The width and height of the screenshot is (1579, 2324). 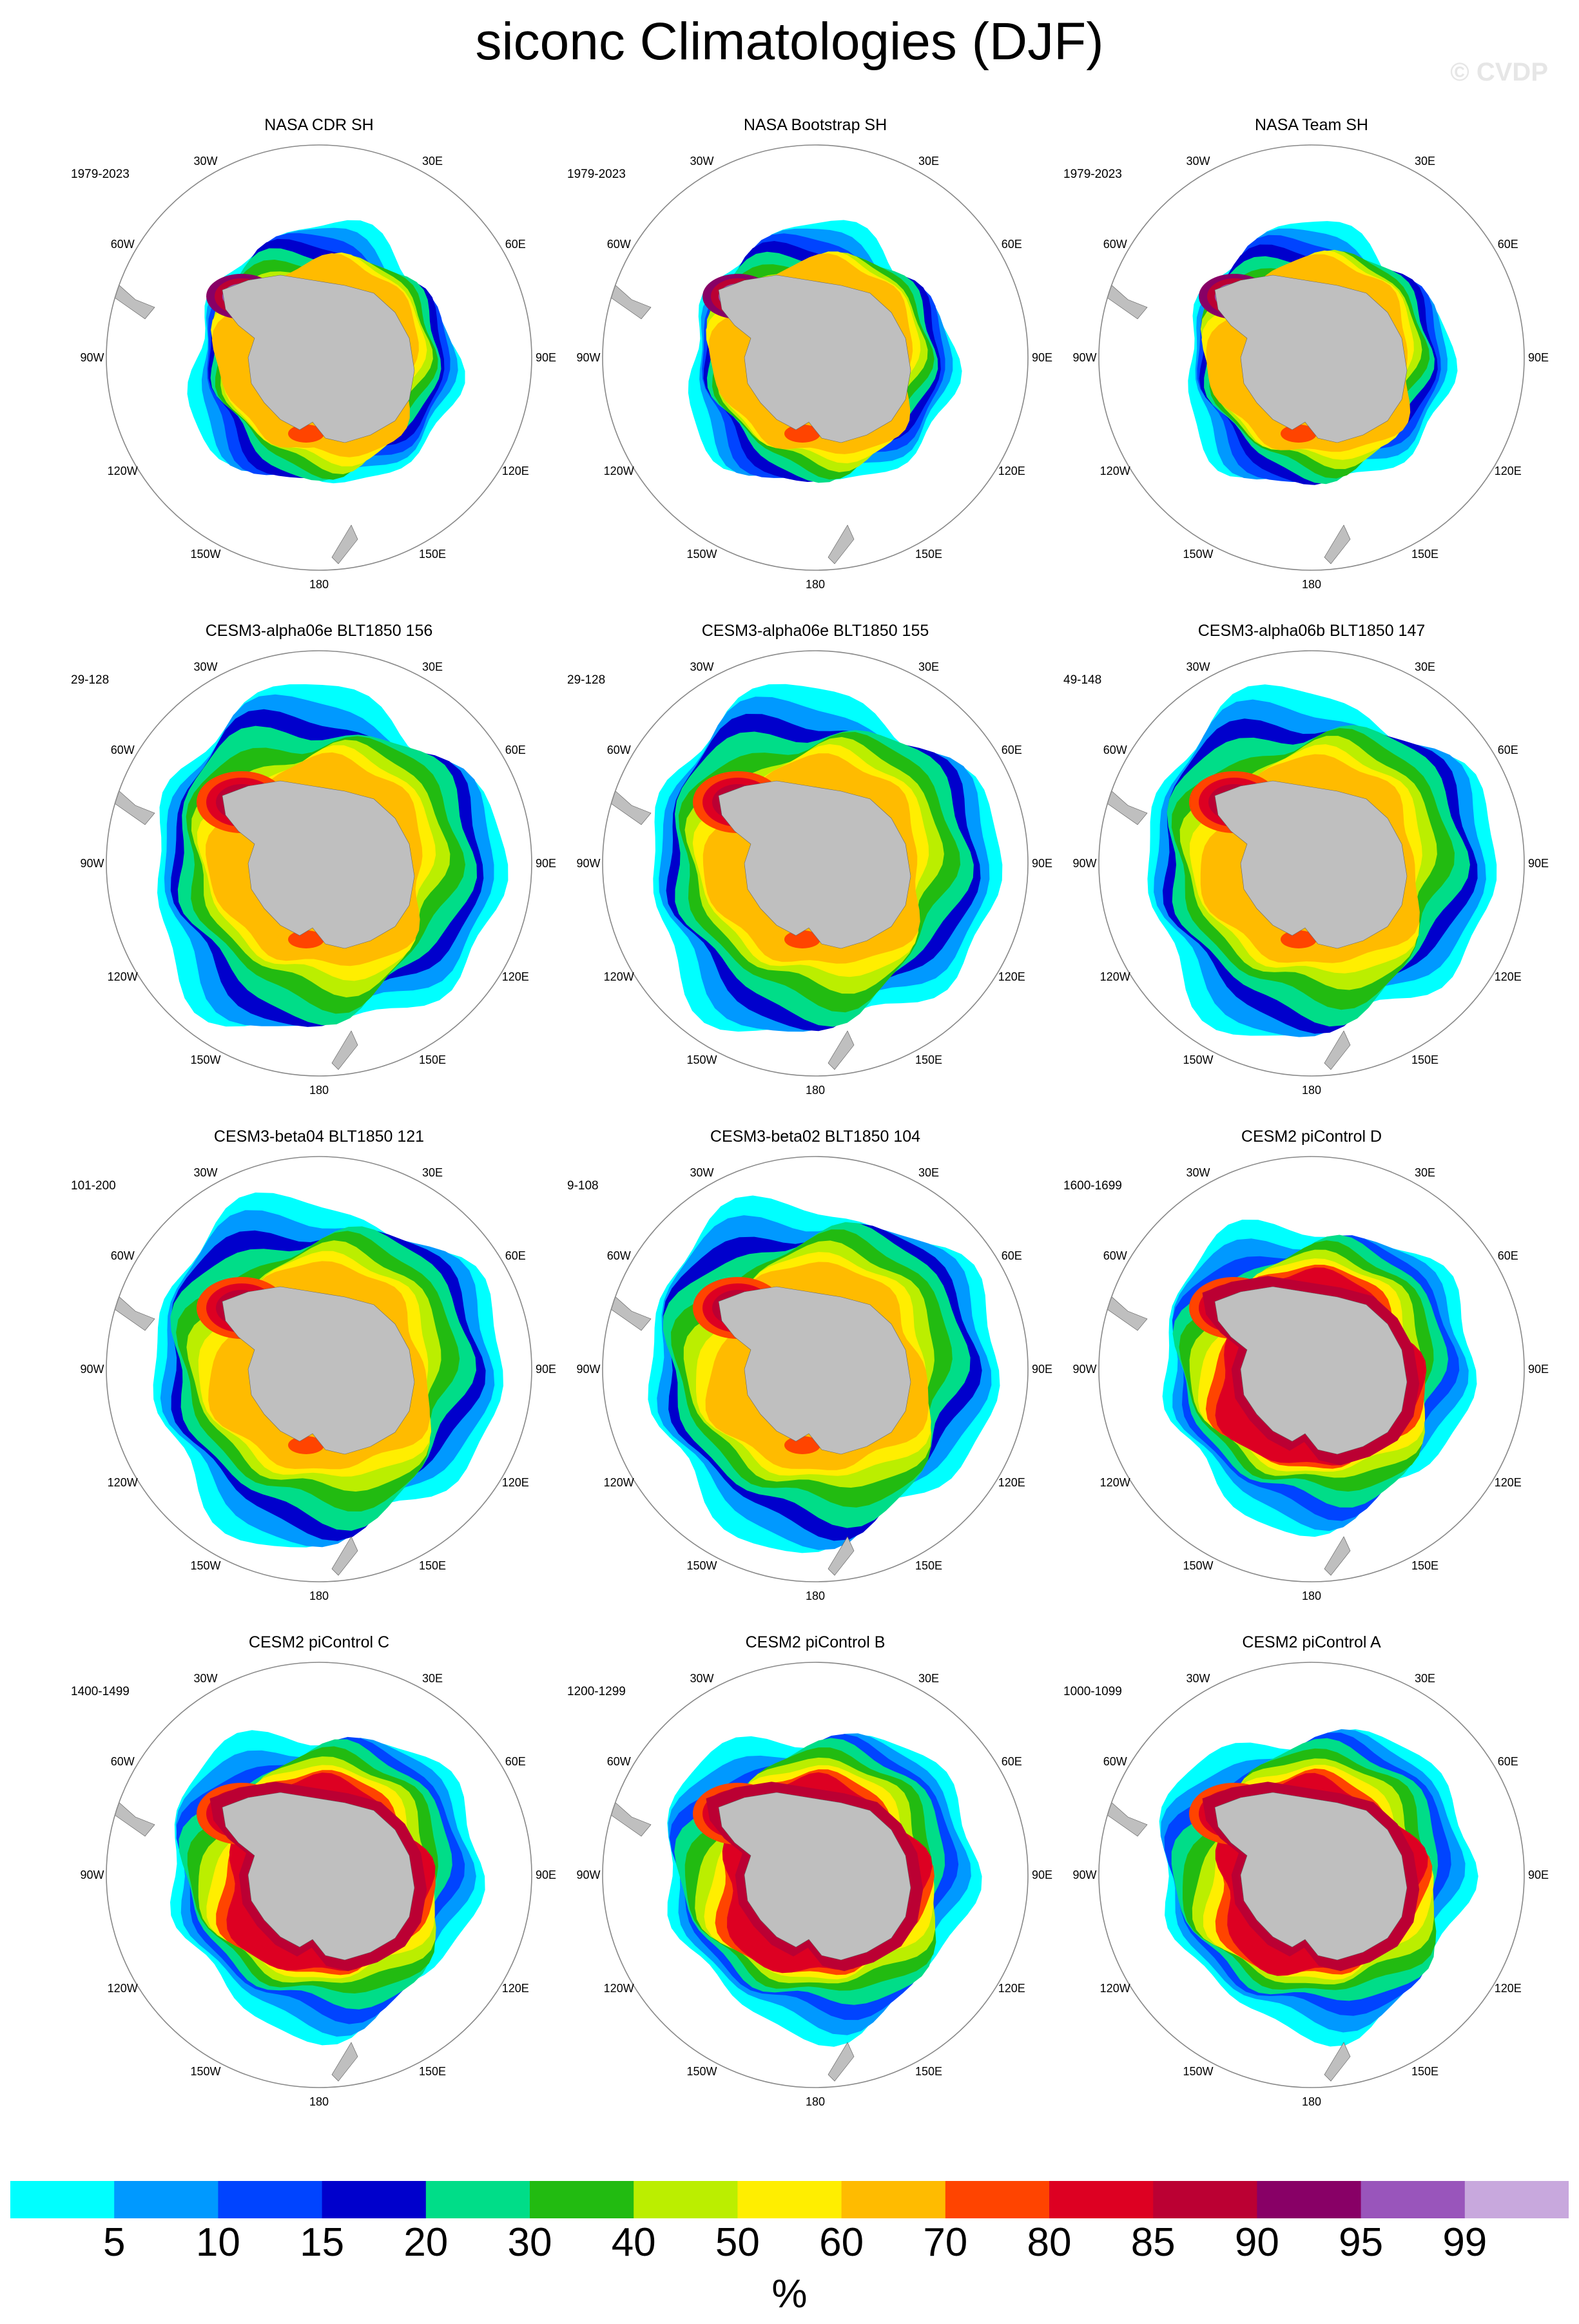 I want to click on panel-title: CESM2 piControl D, so click(x=1311, y=1137).